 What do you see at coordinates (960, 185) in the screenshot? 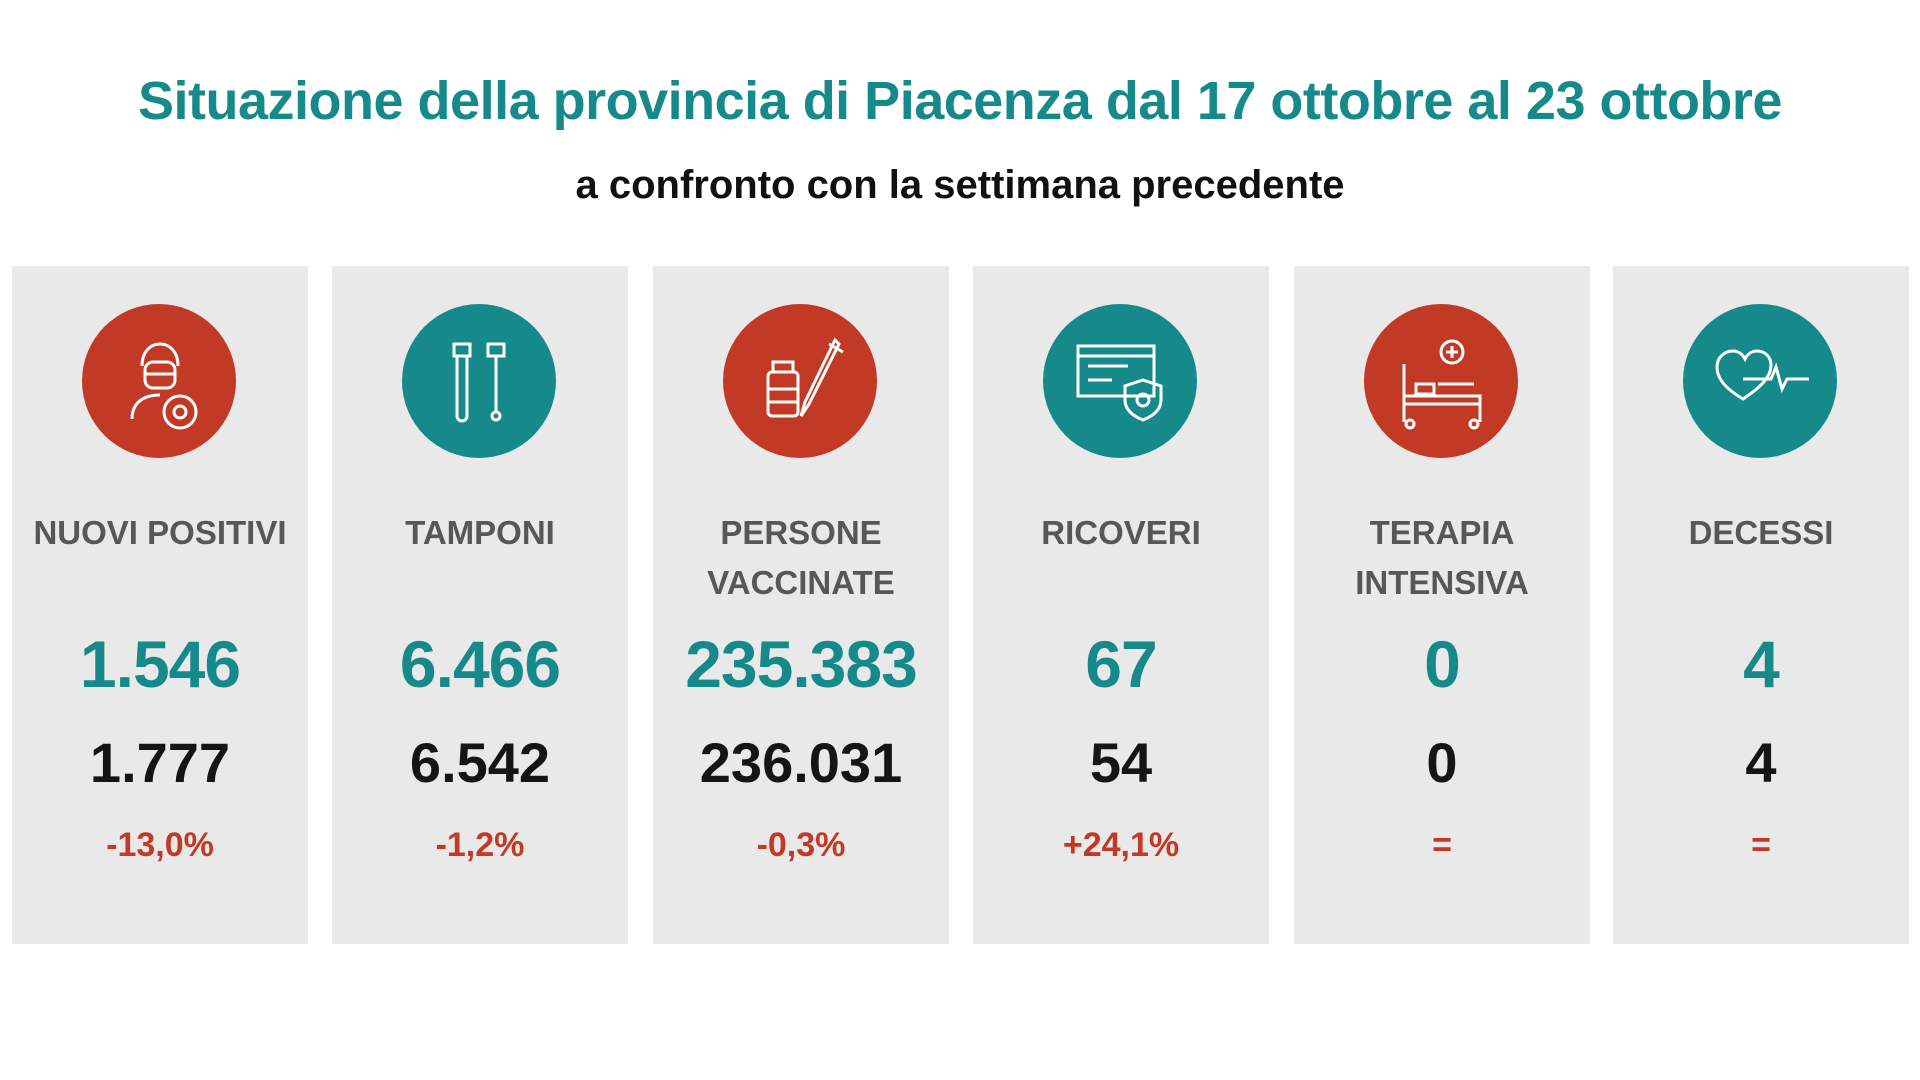
I see `page-subtitle: a confronto con la settimana precedente` at bounding box center [960, 185].